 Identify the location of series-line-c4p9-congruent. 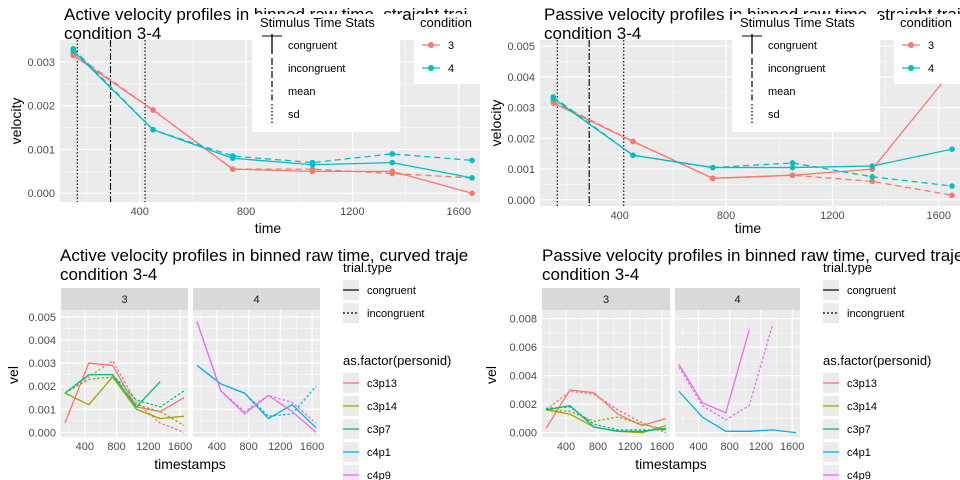
(256, 377).